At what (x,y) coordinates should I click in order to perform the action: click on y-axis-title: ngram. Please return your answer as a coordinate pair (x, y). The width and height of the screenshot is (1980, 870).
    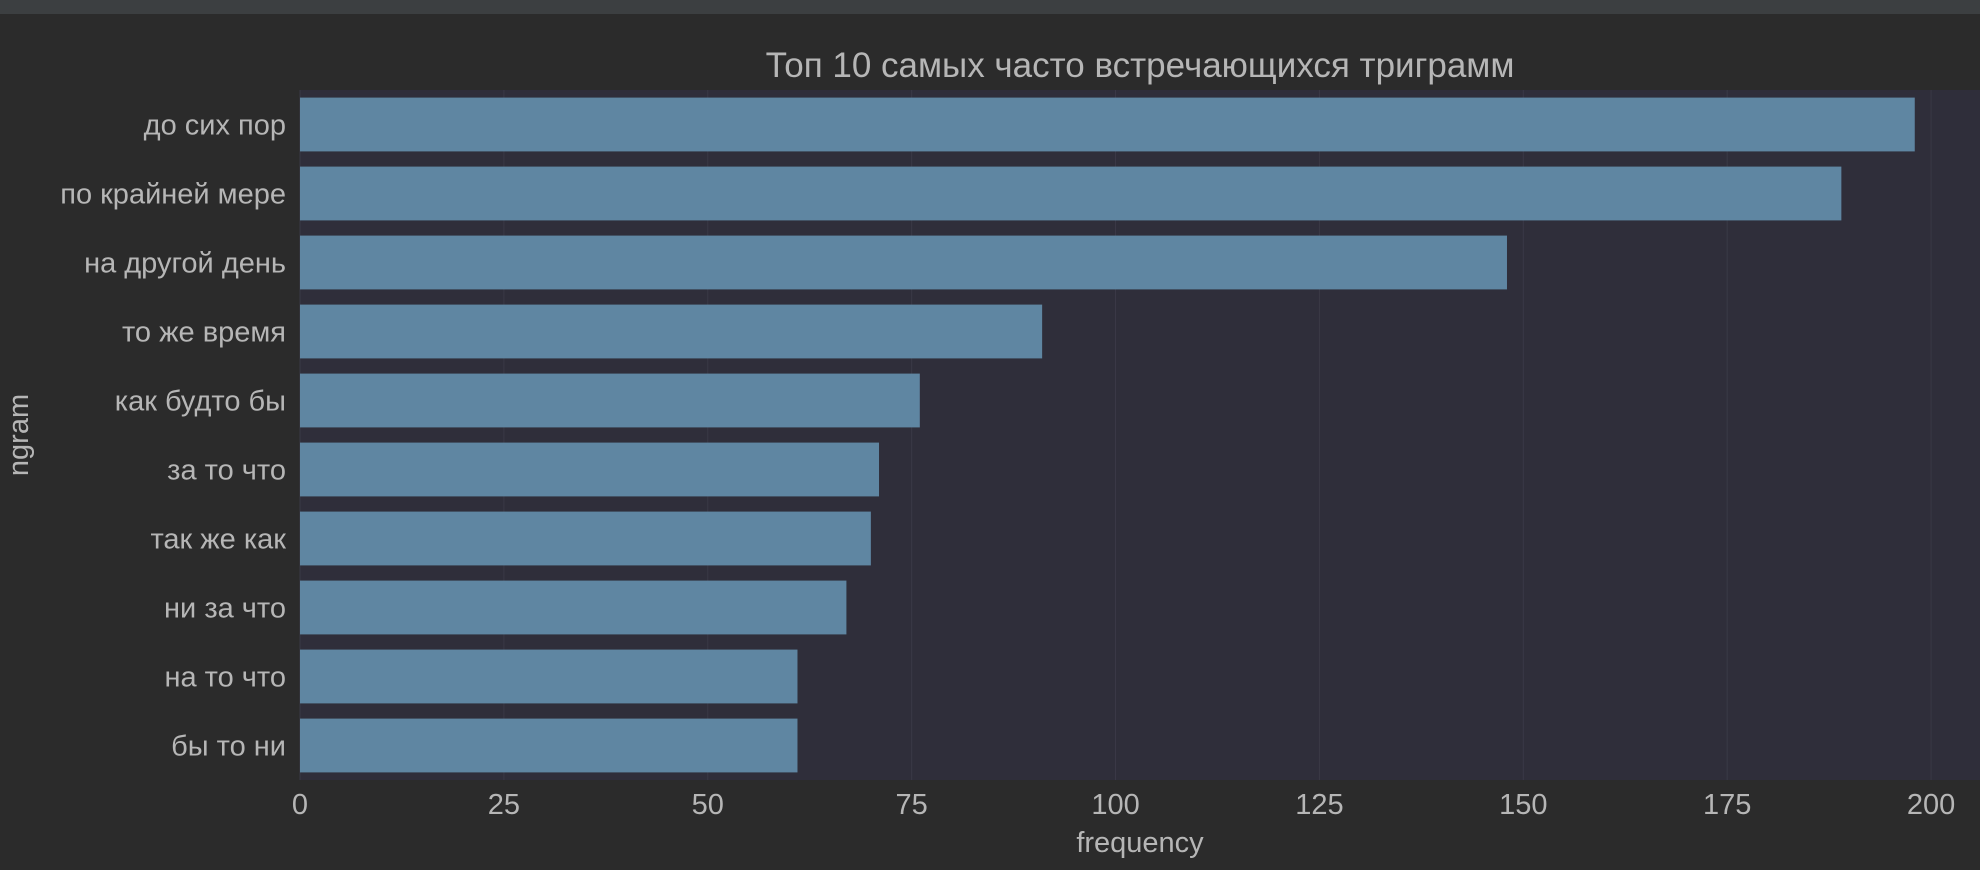
    Looking at the image, I should click on (19, 435).